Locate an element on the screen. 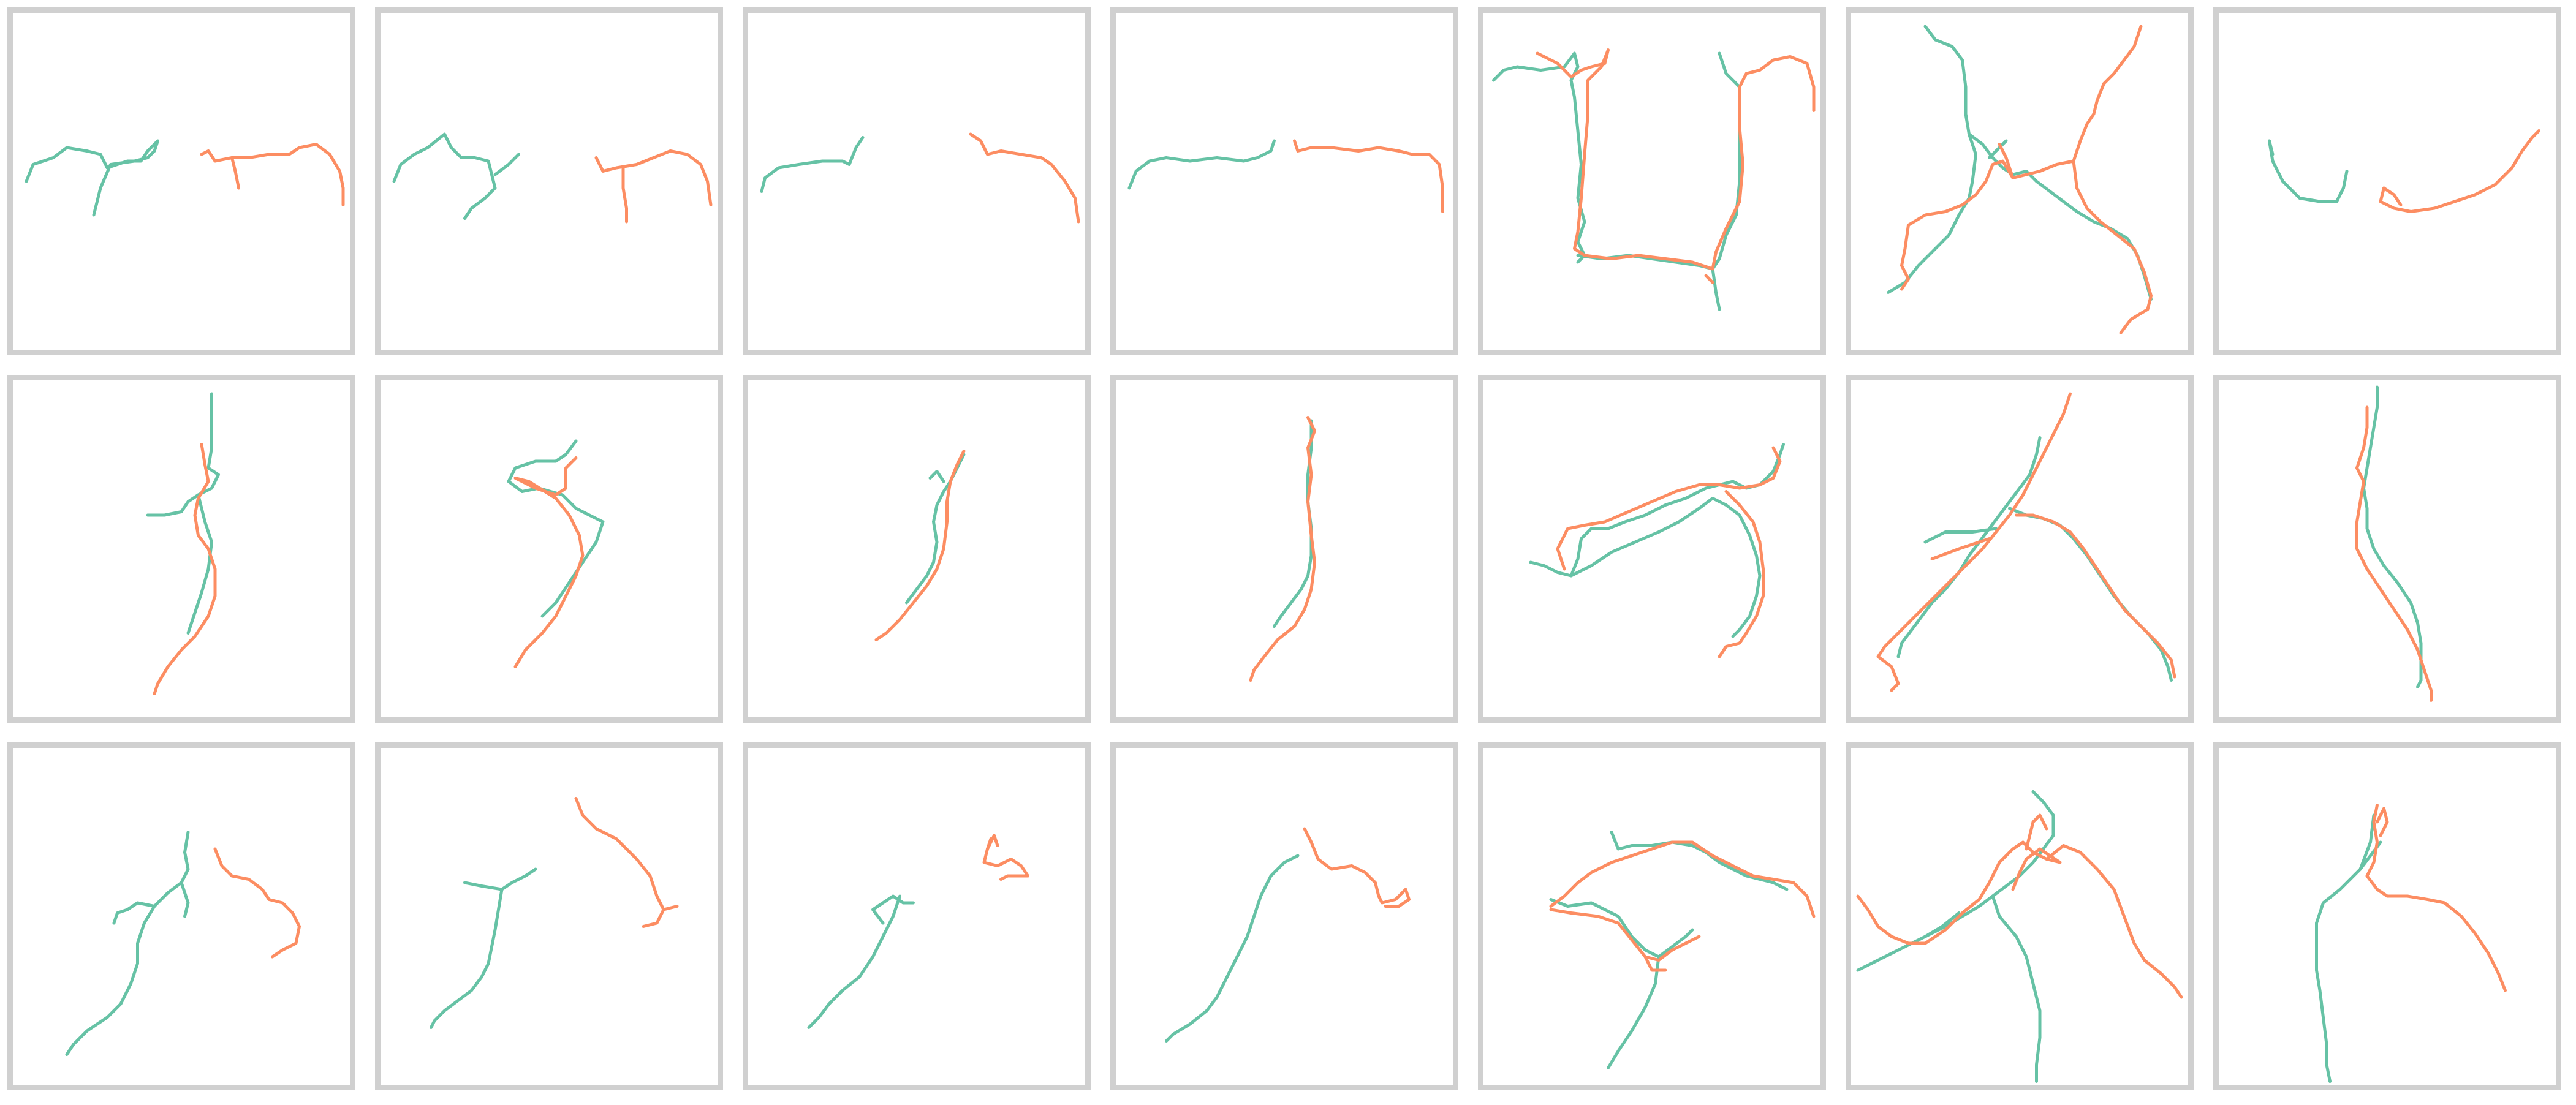 The width and height of the screenshot is (2576, 1105). trajectory-panel-r3-c2 is located at coordinates (549, 916).